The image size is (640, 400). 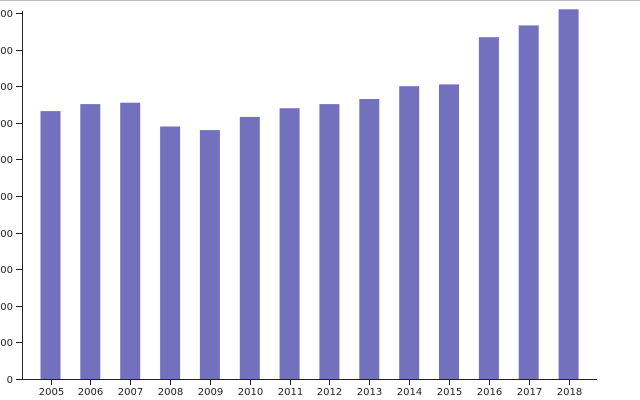 I want to click on bar-2014, so click(x=409, y=232).